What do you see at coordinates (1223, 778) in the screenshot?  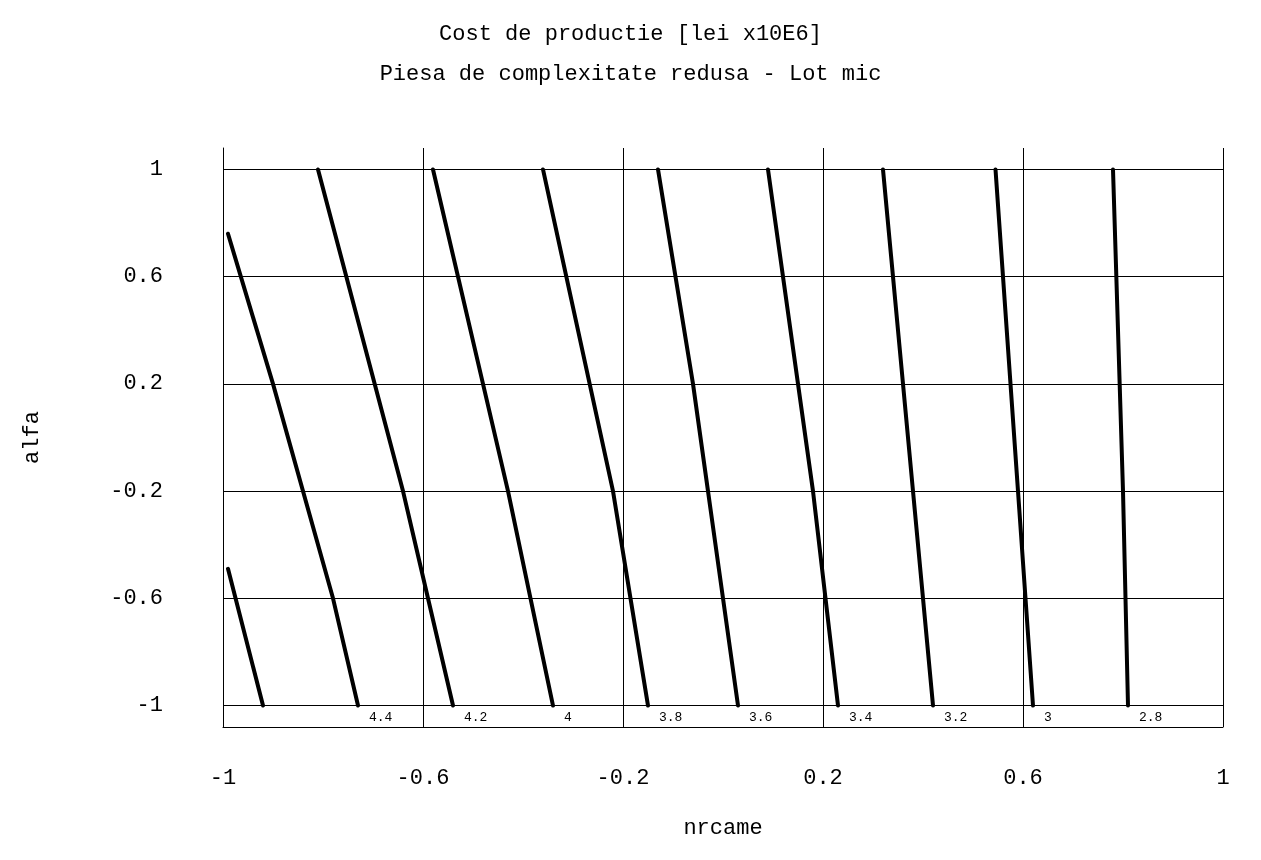 I see `x-tick-label: 1` at bounding box center [1223, 778].